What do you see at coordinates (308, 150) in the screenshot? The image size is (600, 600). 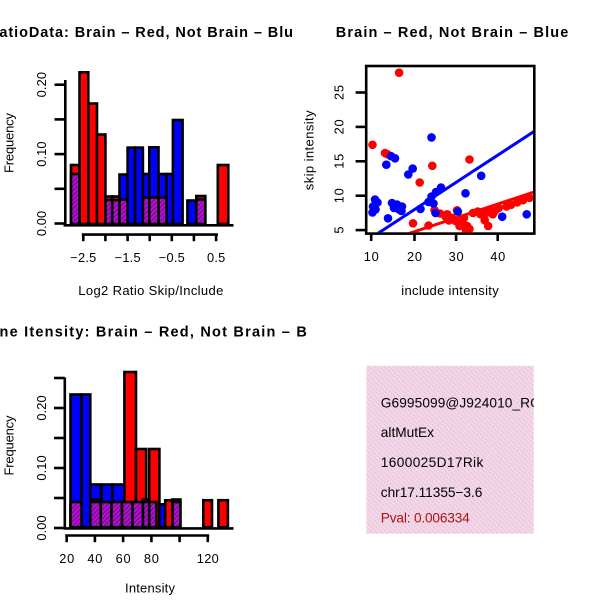 I see `svg-text: skip intensity` at bounding box center [308, 150].